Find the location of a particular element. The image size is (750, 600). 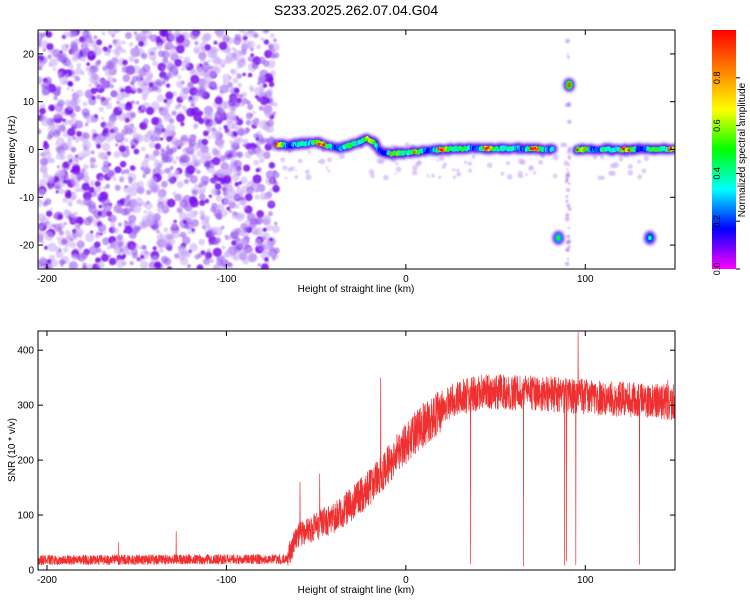

snr-y-tick-label: 0 is located at coordinates (31, 571).